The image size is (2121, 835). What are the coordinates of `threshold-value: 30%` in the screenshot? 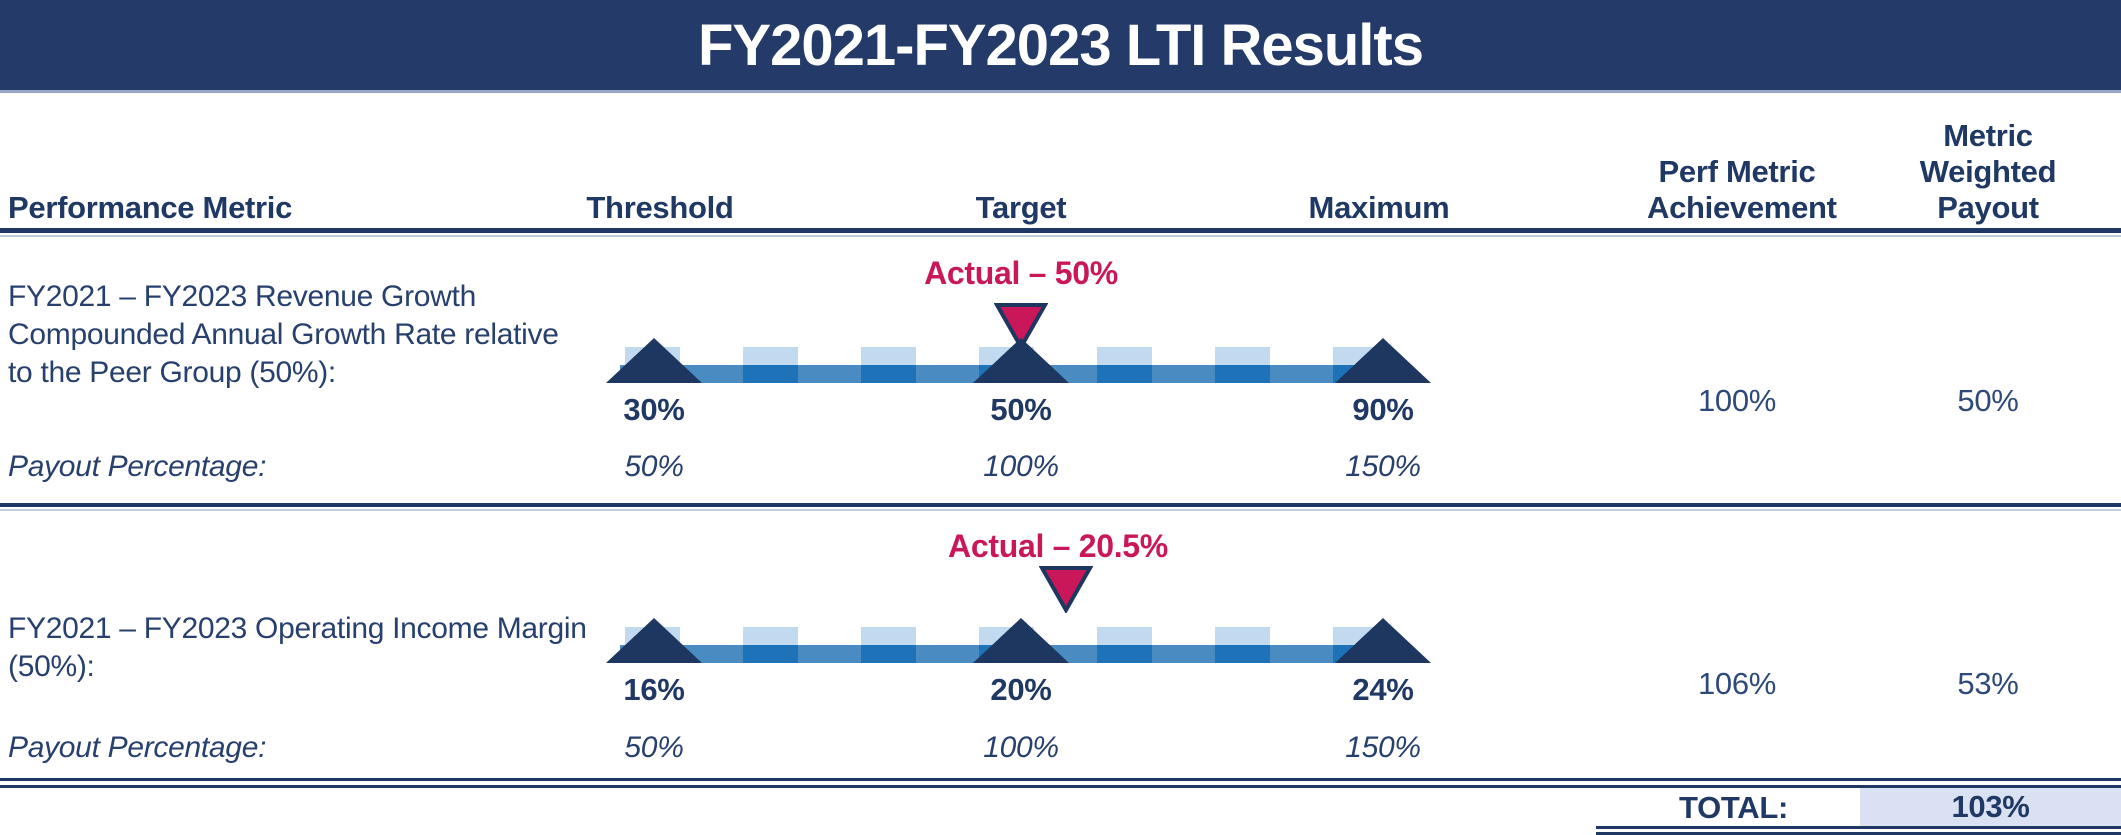 It's located at (654, 409).